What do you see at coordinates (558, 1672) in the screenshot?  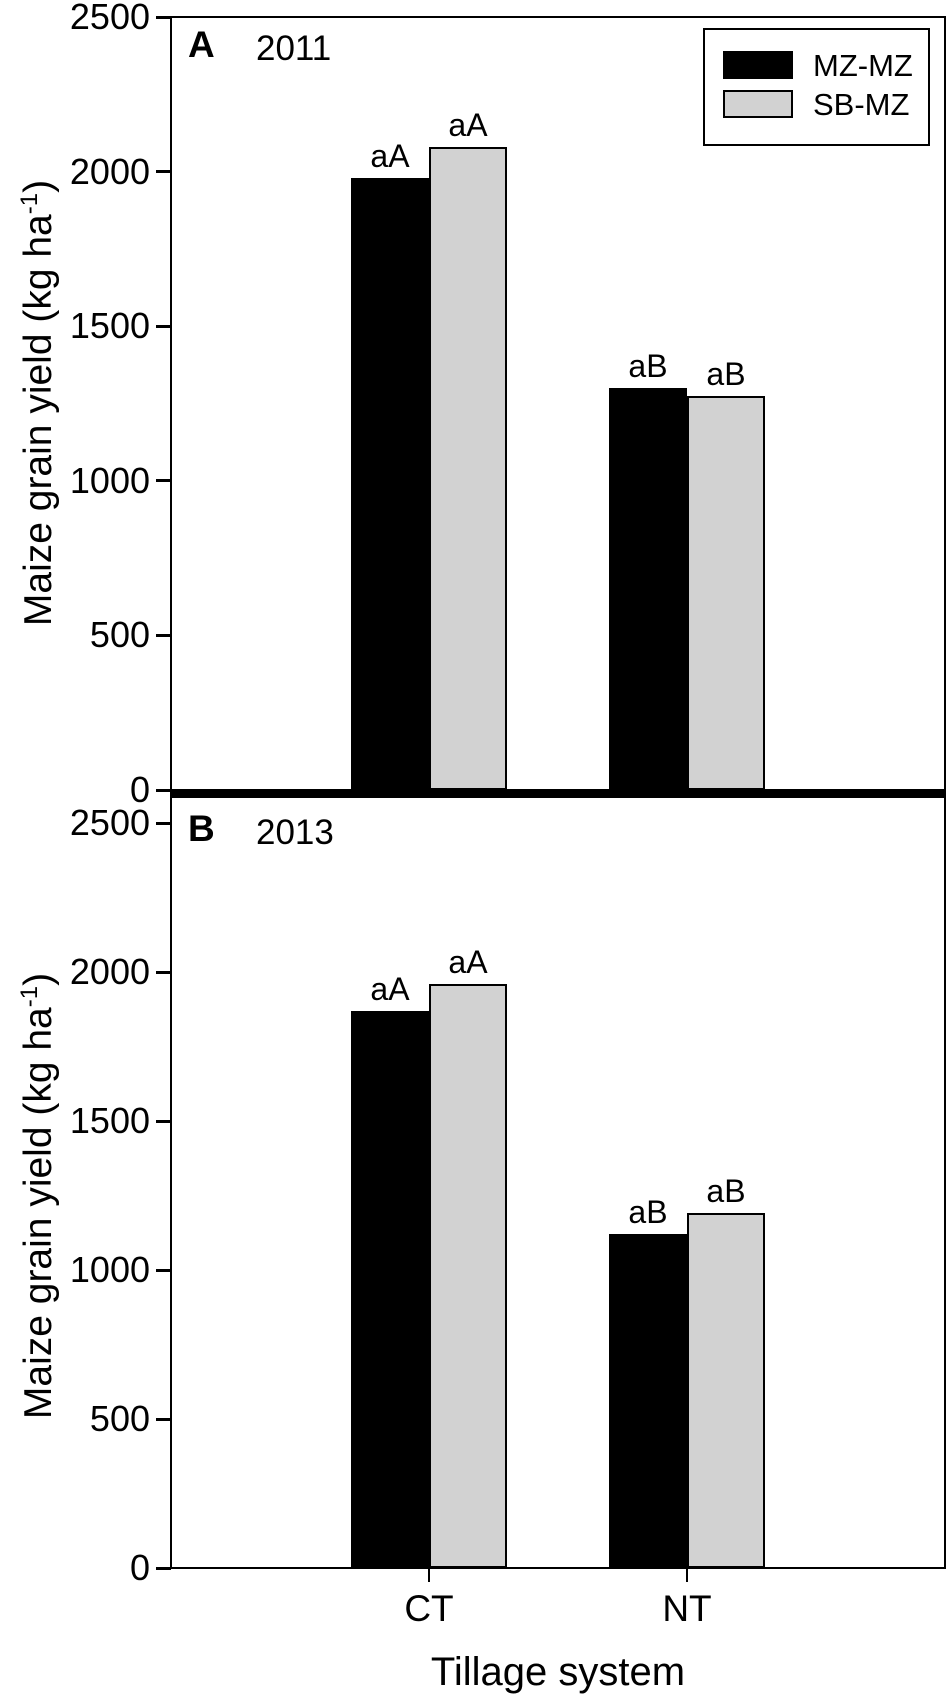 I see `x-axis-title: Tillage system` at bounding box center [558, 1672].